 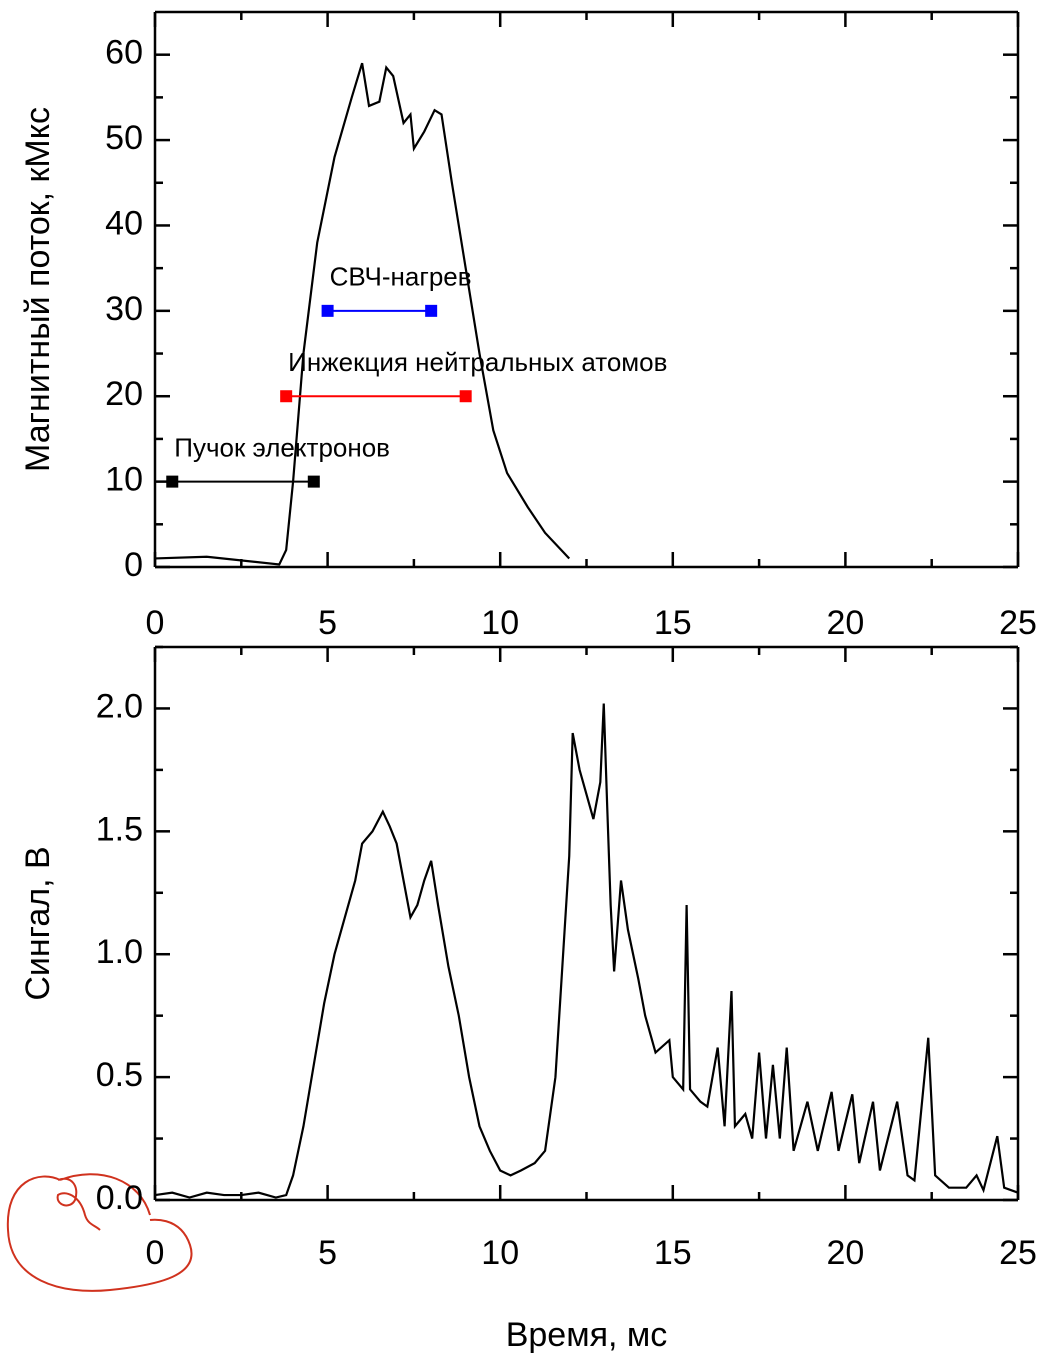 What do you see at coordinates (119, 1198) in the screenshot?
I see `y-tick-label: 0.0` at bounding box center [119, 1198].